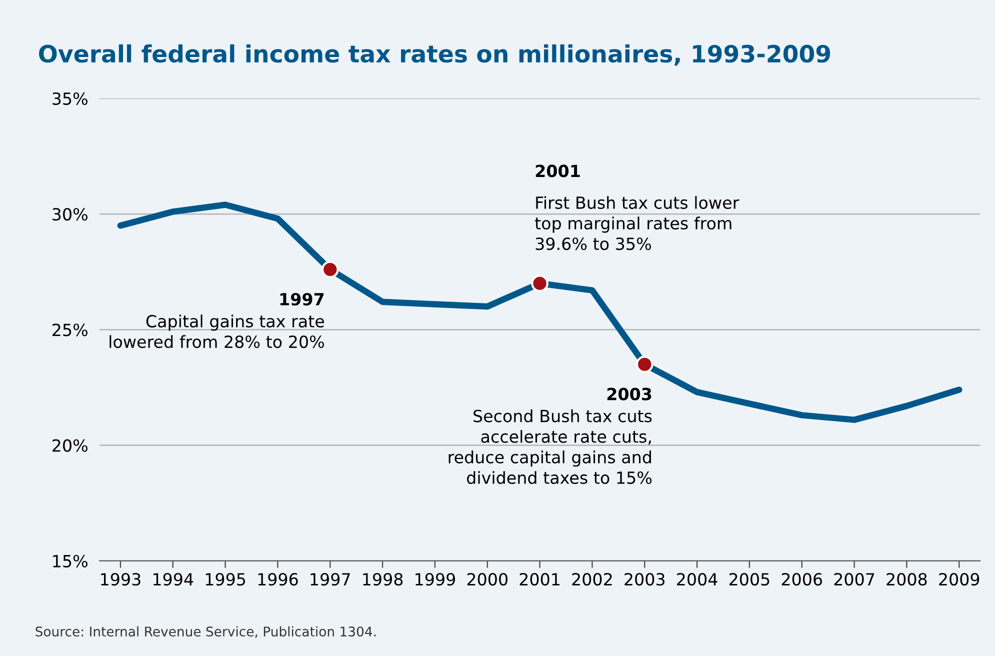 The height and width of the screenshot is (656, 995). I want to click on x-tick-label: 1999, so click(435, 579).